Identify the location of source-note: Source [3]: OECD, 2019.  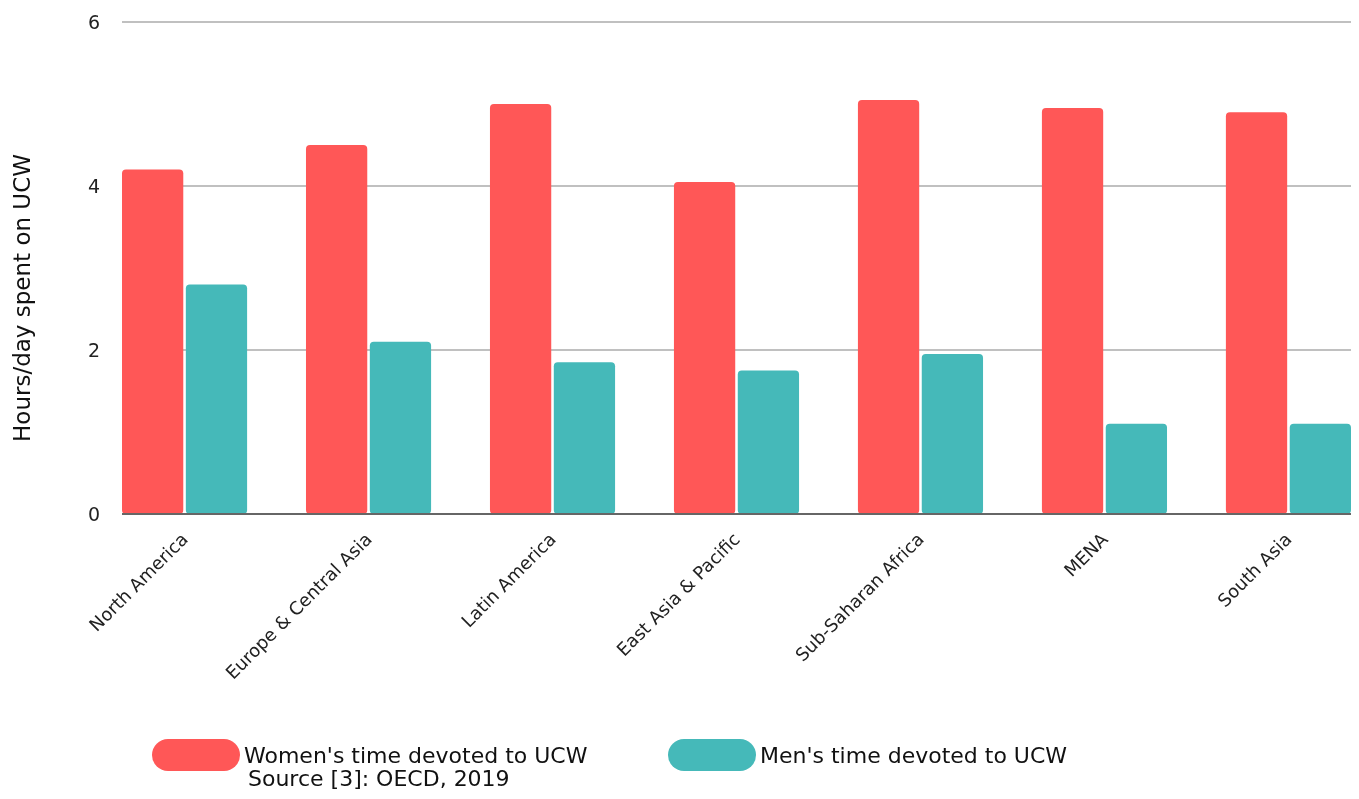
(379, 778).